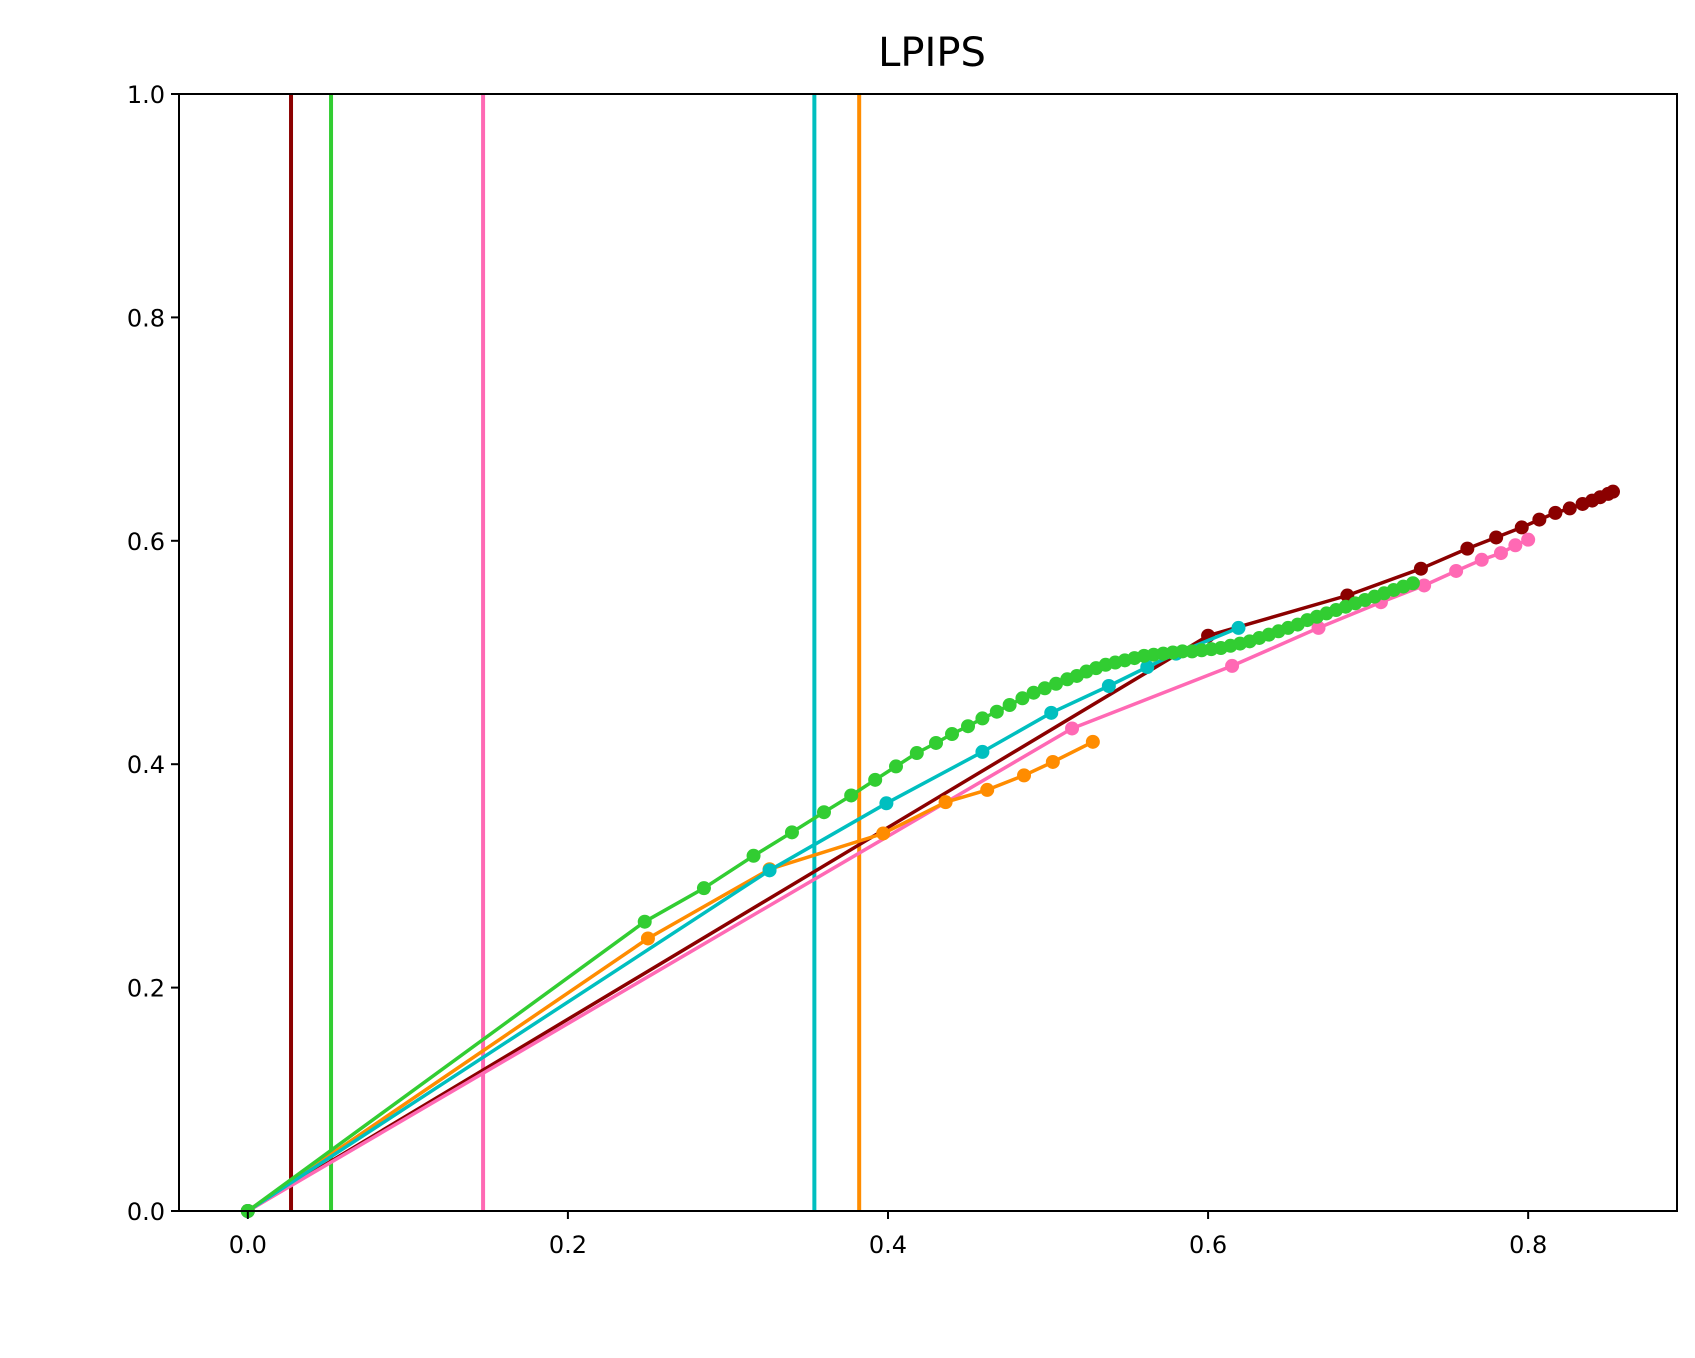  What do you see at coordinates (146, 95) in the screenshot?
I see `y-tick-label: 1.0` at bounding box center [146, 95].